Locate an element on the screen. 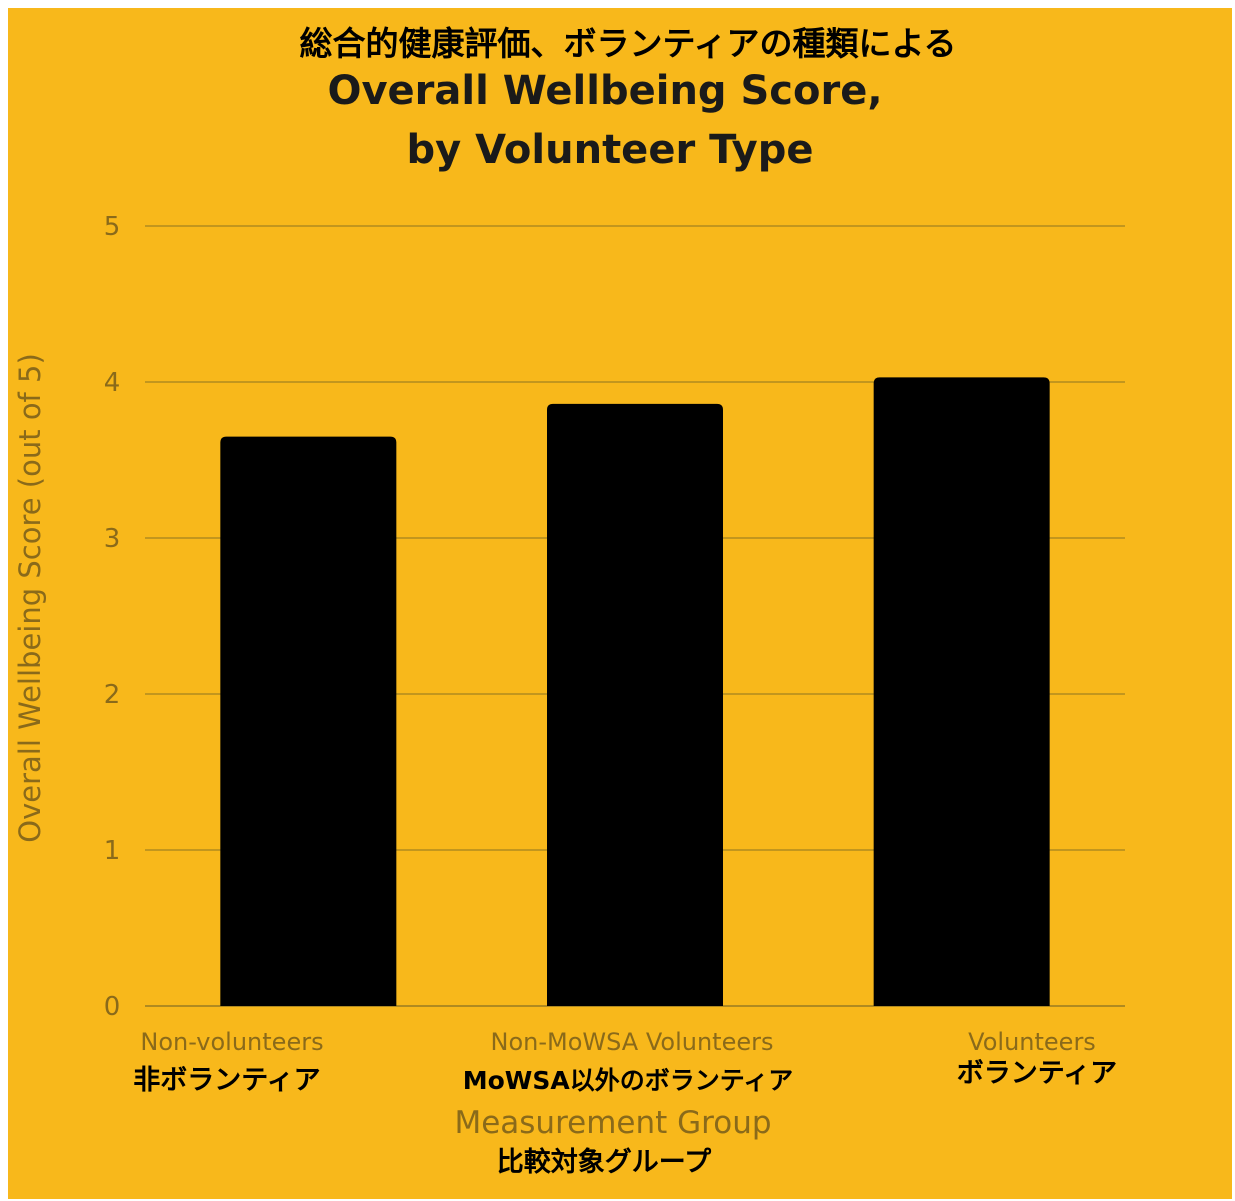 The width and height of the screenshot is (1235, 1201). x-axis-title-japanese: 比較対象グループ is located at coordinates (604, 1162).